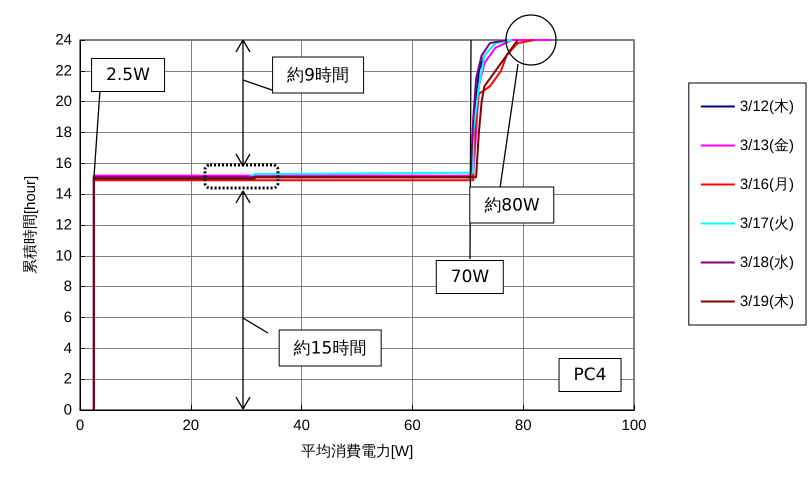  I want to click on y-tick-label: 16, so click(63, 163).